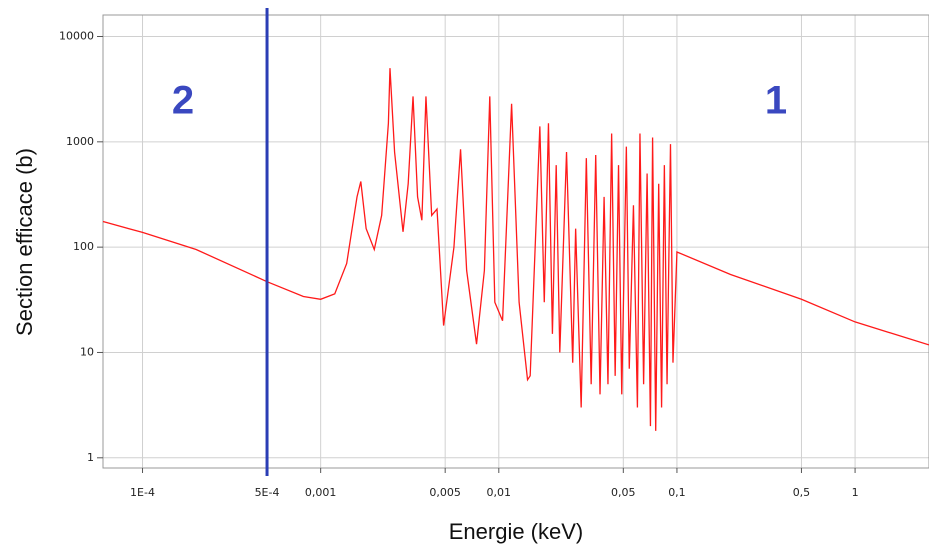 The width and height of the screenshot is (929, 558). I want to click on y-axis-title: Section efficace (b), so click(24, 242).